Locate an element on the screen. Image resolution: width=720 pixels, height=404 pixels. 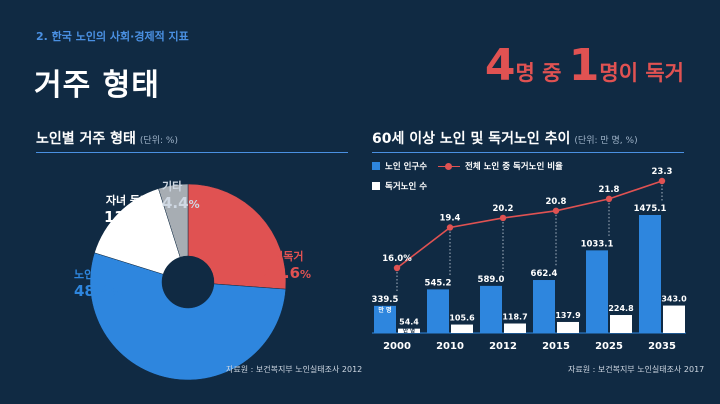
pie-label-other: 기타 4.4% is located at coordinates (181, 195).